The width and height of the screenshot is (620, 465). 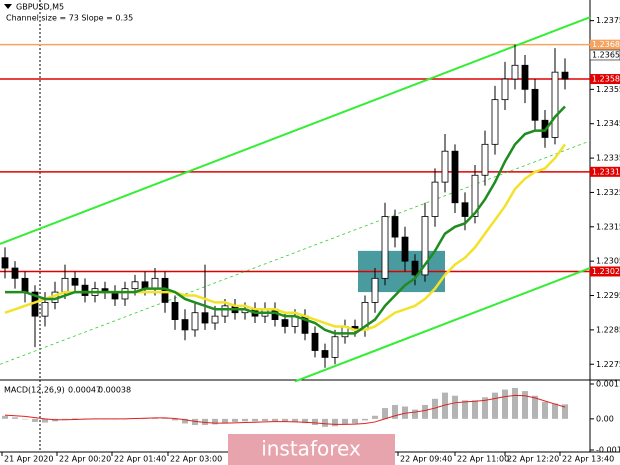 What do you see at coordinates (608, 329) in the screenshot?
I see `y-tick-label: 1.2285` at bounding box center [608, 329].